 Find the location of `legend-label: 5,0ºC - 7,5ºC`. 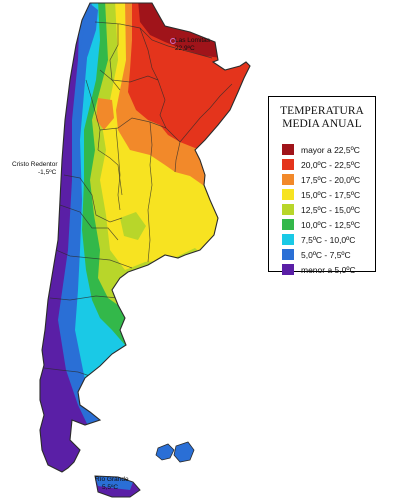

legend-label: 5,0ºC - 7,5ºC is located at coordinates (326, 255).